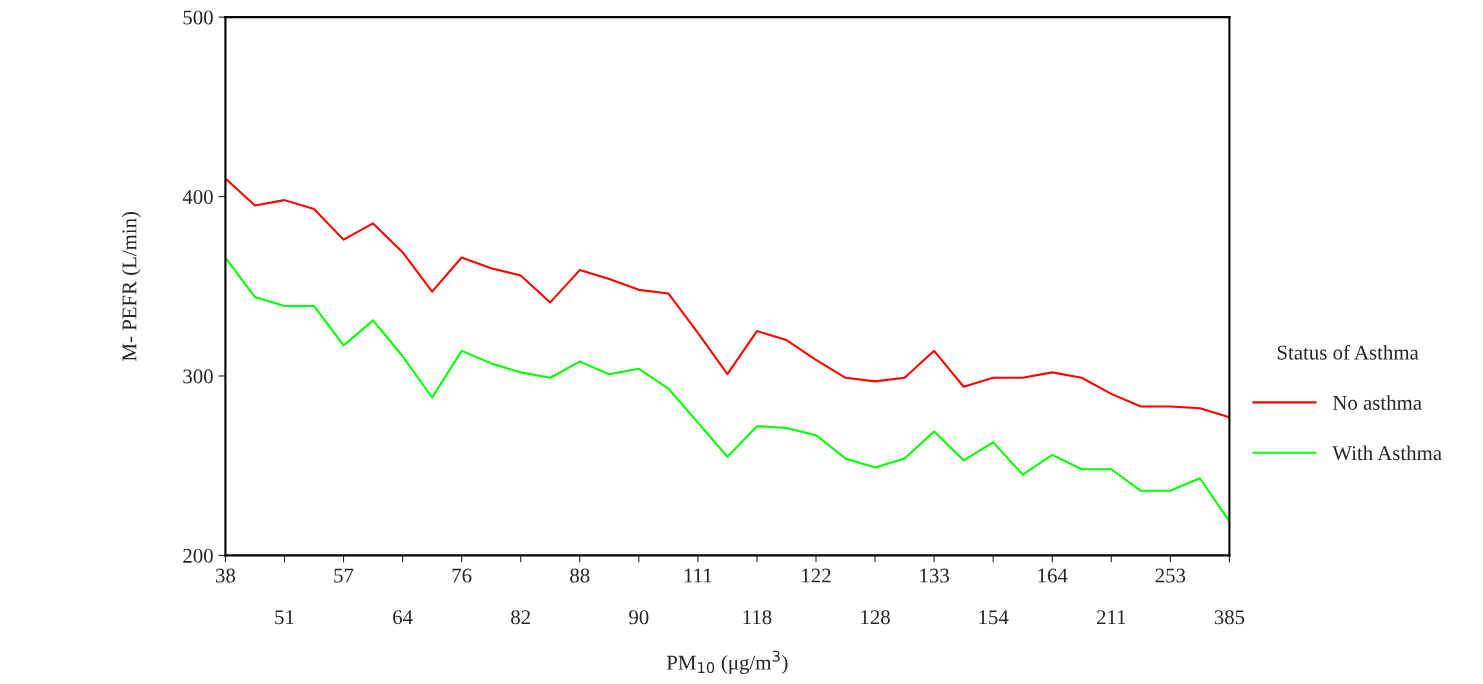  Describe the element at coordinates (1377, 402) in the screenshot. I see `legend-label: No asthma` at that location.